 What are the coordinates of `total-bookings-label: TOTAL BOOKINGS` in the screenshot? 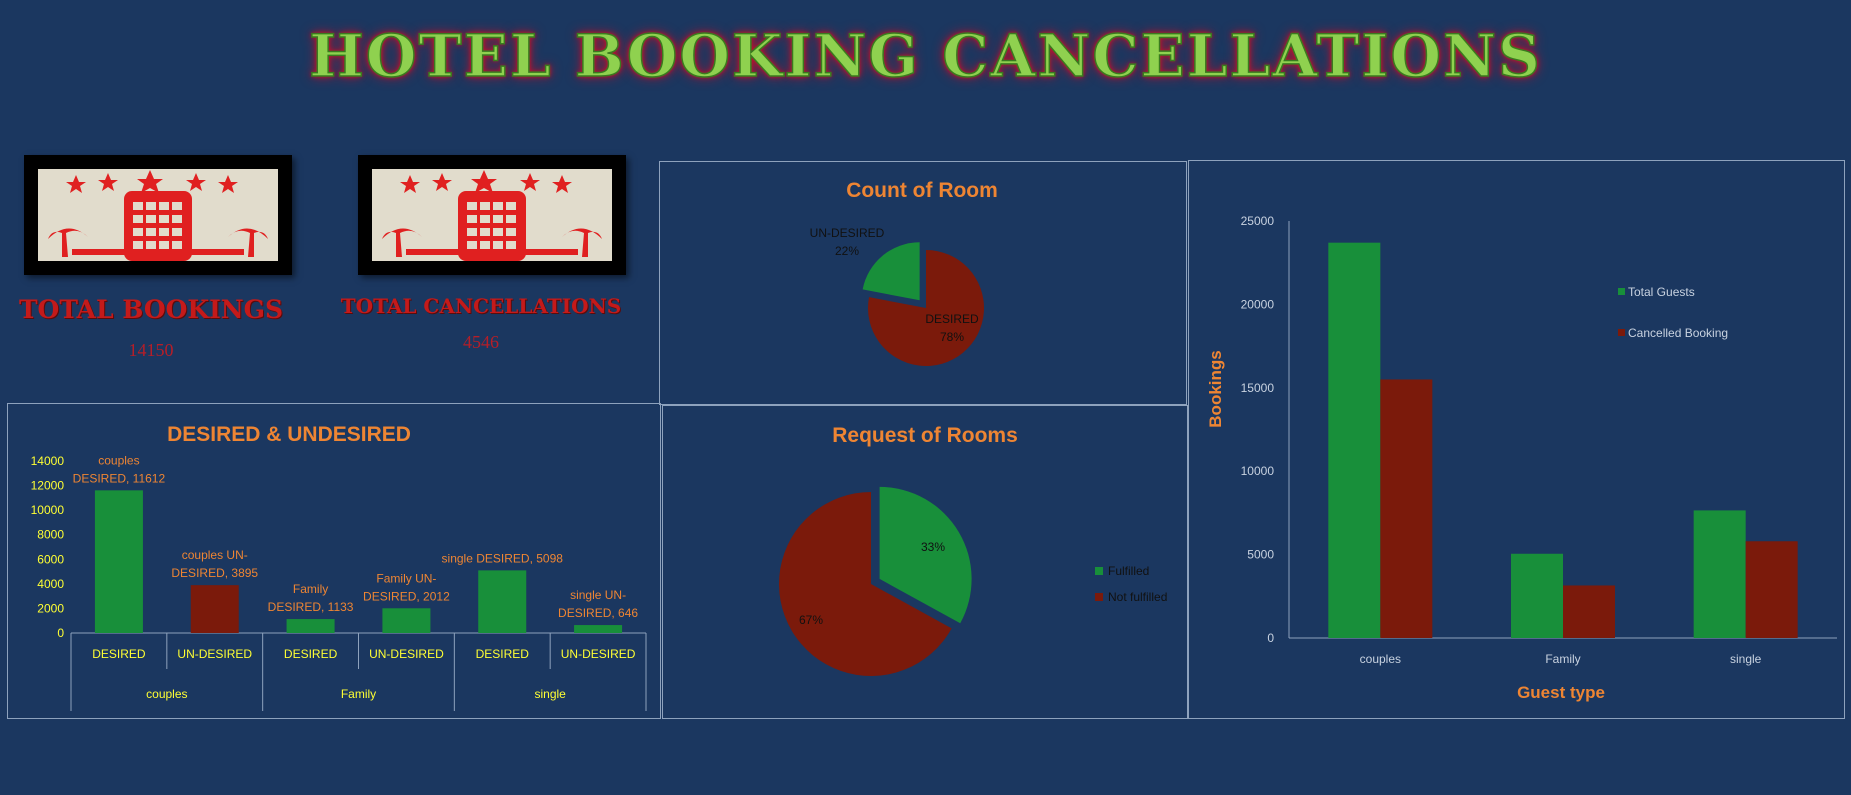 It's located at (151, 309).